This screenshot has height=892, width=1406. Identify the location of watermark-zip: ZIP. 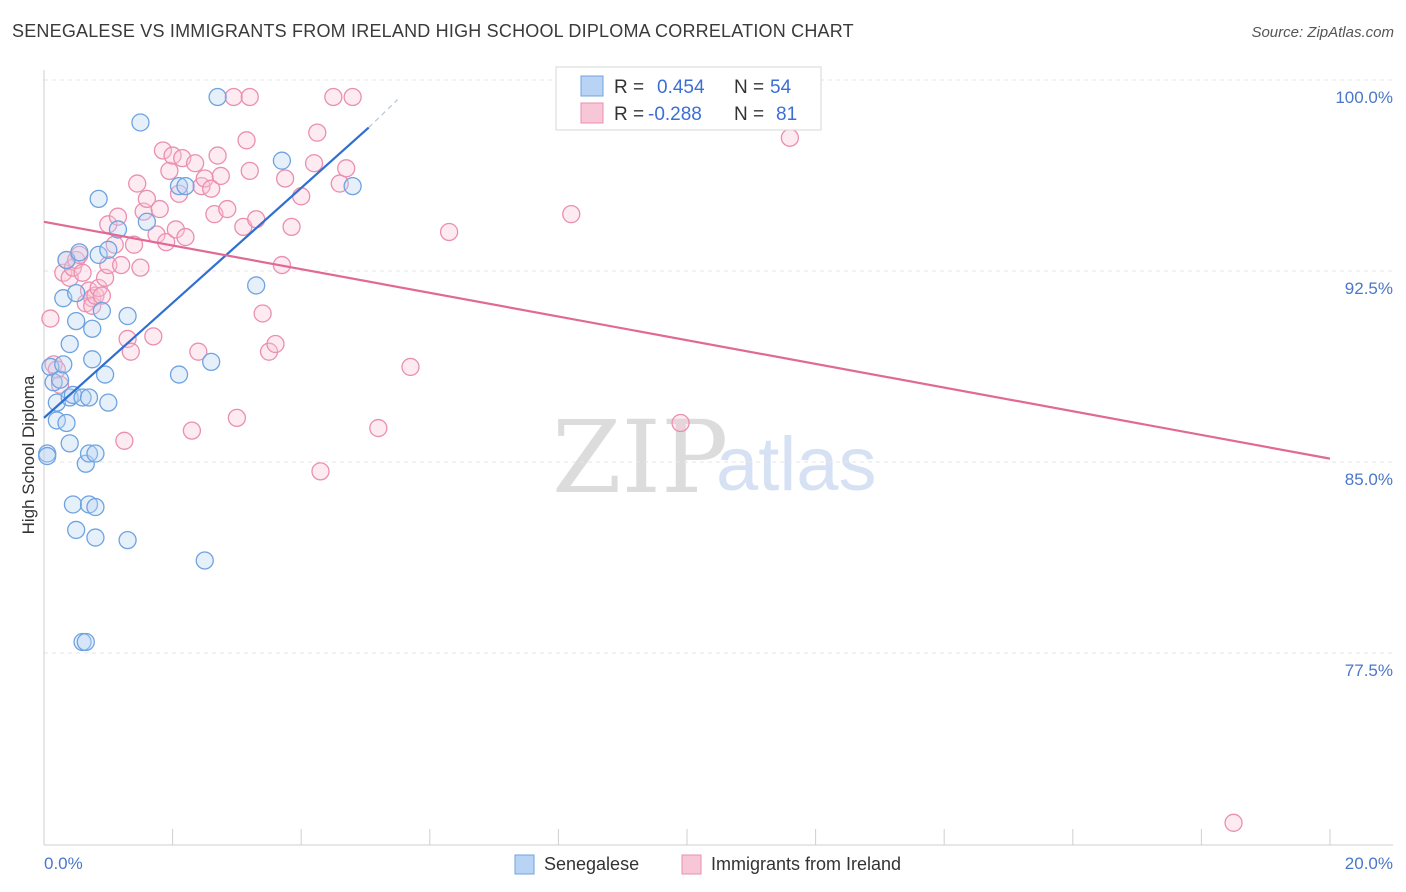
(640, 457).